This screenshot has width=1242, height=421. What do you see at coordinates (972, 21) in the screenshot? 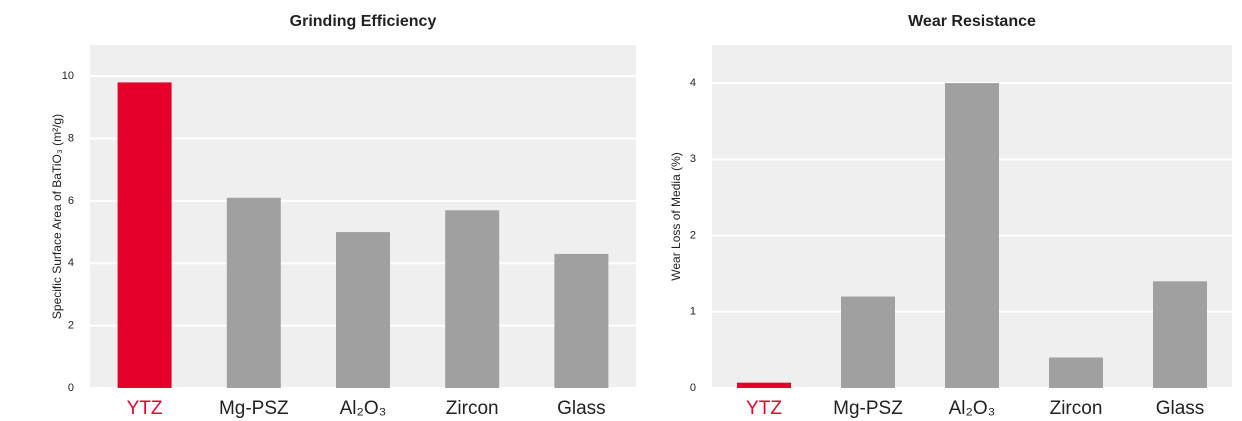
I see `chart-title: Wear Resistance` at bounding box center [972, 21].